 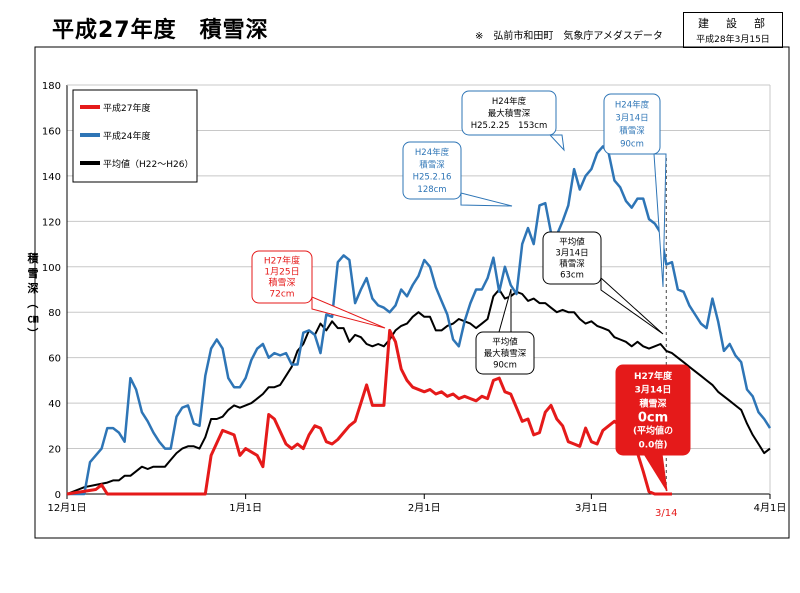 What do you see at coordinates (51, 268) in the screenshot?
I see `y-tick-label: 100` at bounding box center [51, 268].